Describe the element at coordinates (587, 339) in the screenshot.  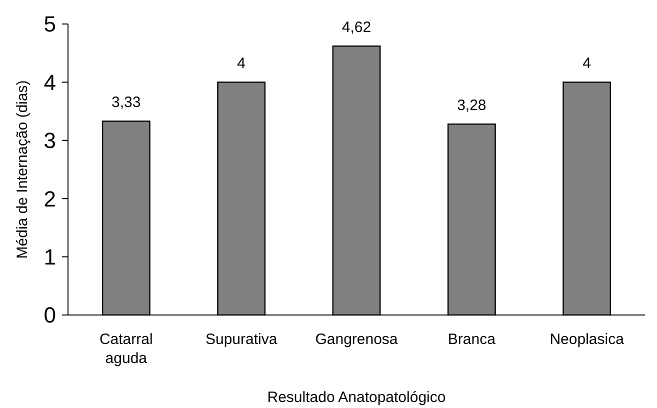
I see `x-tick-label: Neoplasica` at that location.